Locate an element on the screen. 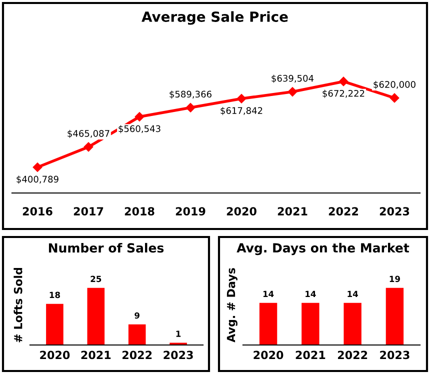 The height and width of the screenshot is (374, 430). data-label: $620,000 is located at coordinates (395, 85).